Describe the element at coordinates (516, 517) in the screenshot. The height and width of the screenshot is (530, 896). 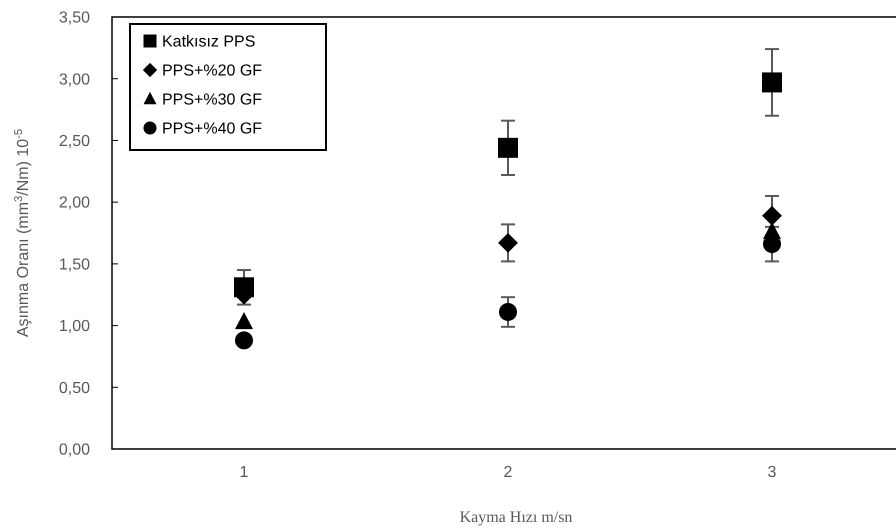
I see `x-axis-title: Kayma Hızı m/sn` at that location.